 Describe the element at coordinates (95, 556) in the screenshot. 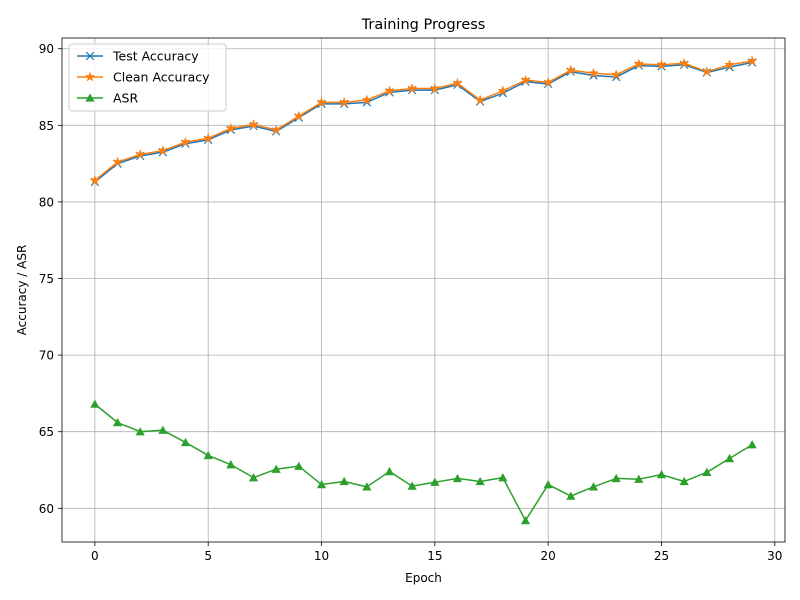

I see `x-tick-label: 0` at that location.